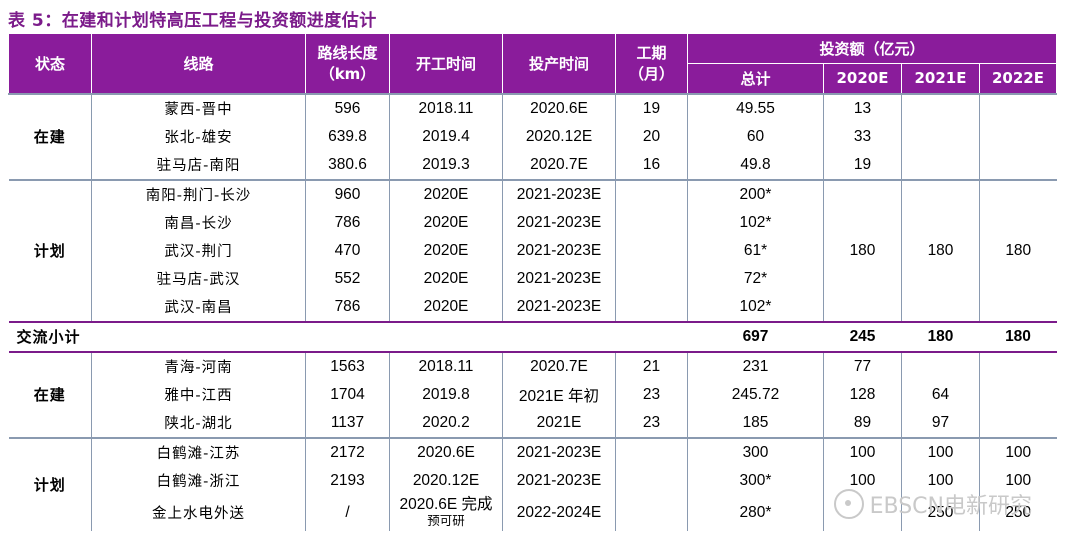 This screenshot has width=1068, height=553. What do you see at coordinates (50, 483) in the screenshot?
I see `status-cell: 计划` at bounding box center [50, 483].